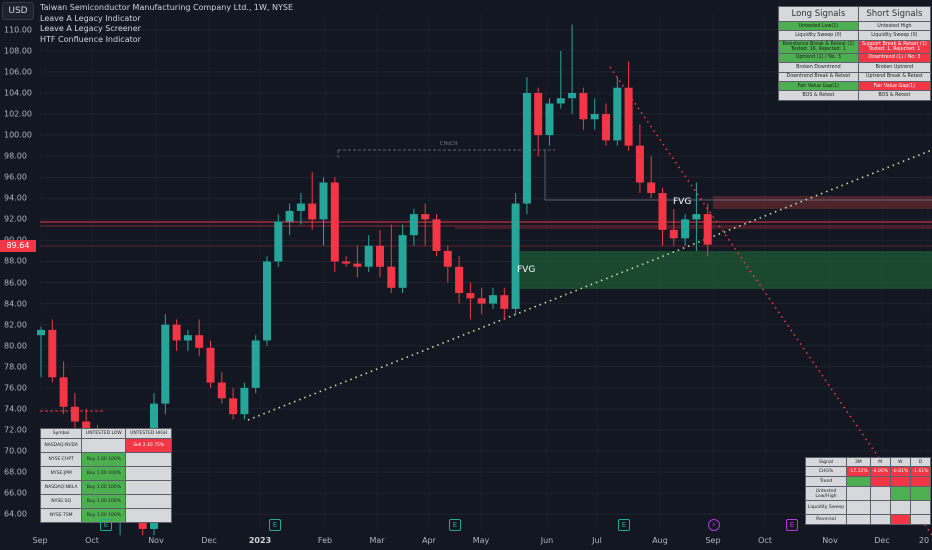 This screenshot has width=932, height=550. Describe the element at coordinates (15, 219) in the screenshot. I see `price-tick-label: 92.00` at that location.